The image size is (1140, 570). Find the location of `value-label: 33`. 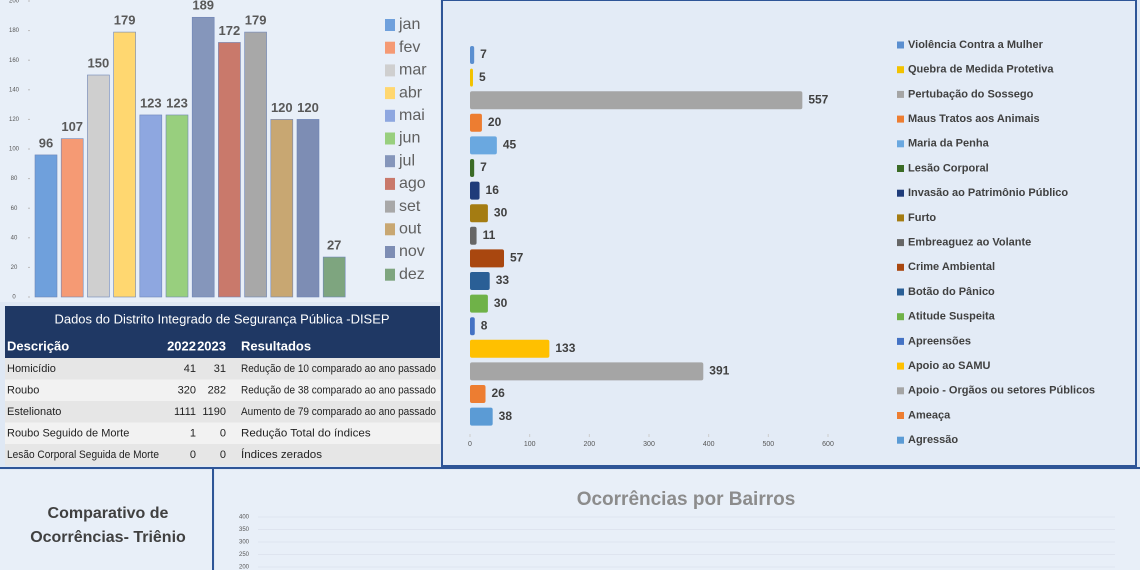

value-label: 33 is located at coordinates (503, 280).